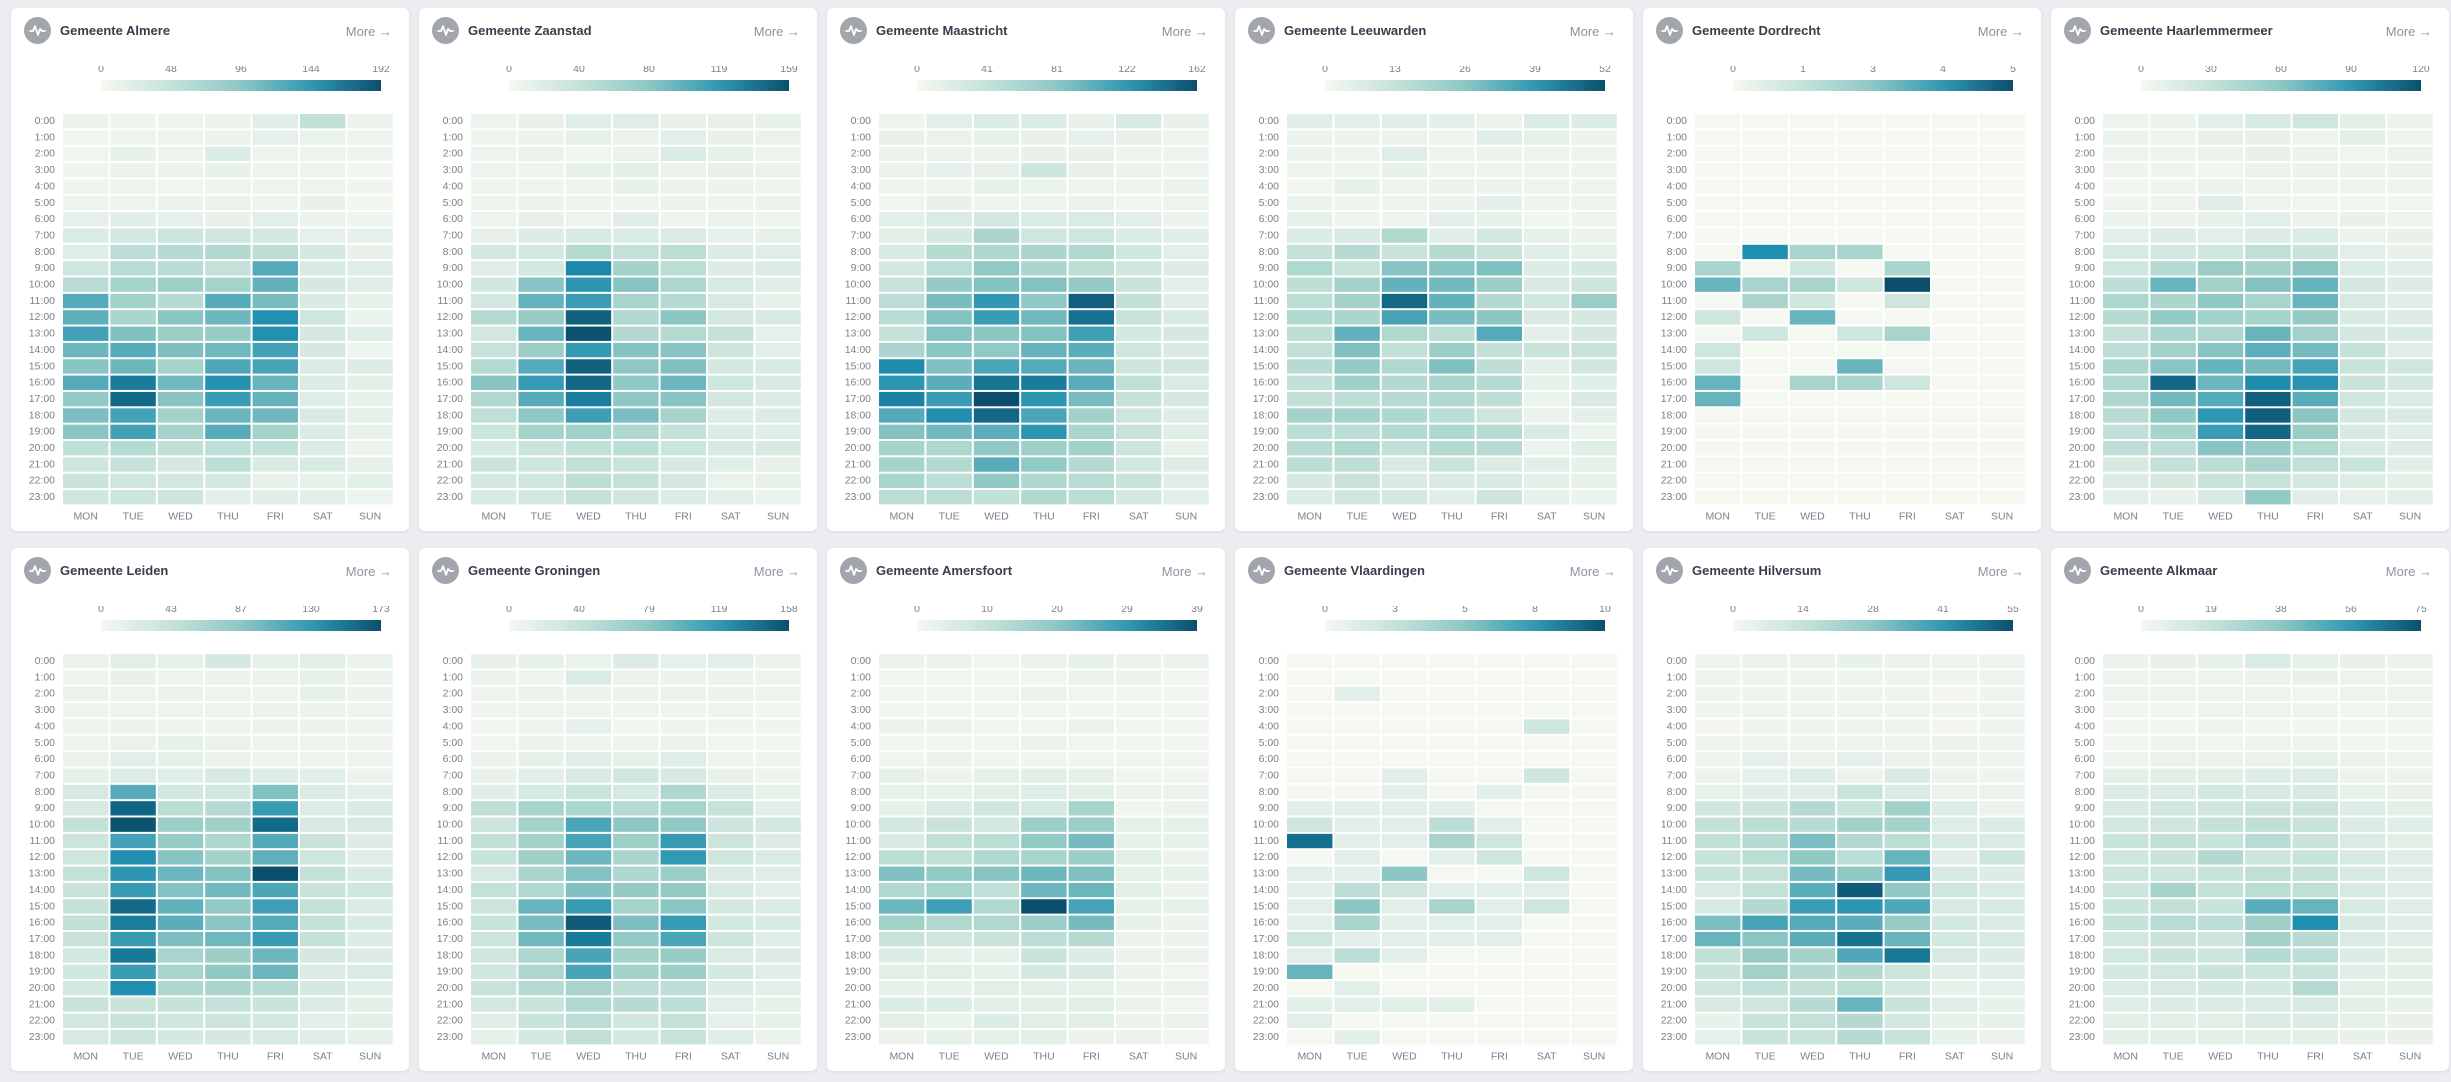 This screenshot has height=1082, width=2451. What do you see at coordinates (1266, 383) in the screenshot?
I see `hour-label: 16:00` at bounding box center [1266, 383].